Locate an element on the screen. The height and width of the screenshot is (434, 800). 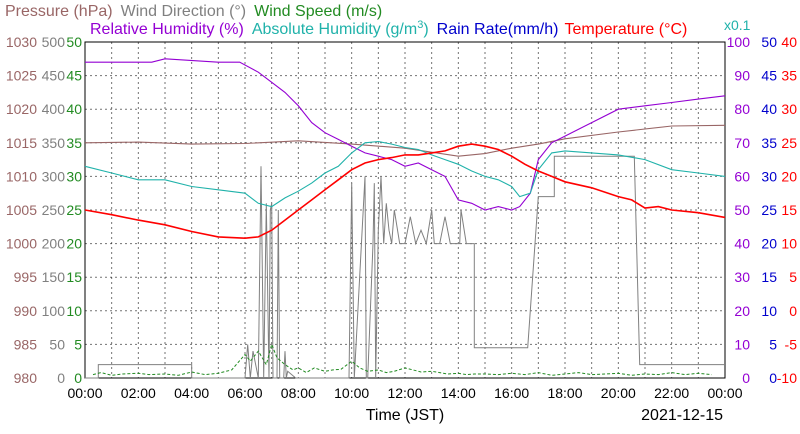
legend-rain-rate: Rain Rate(mm/h) is located at coordinates (498, 29).